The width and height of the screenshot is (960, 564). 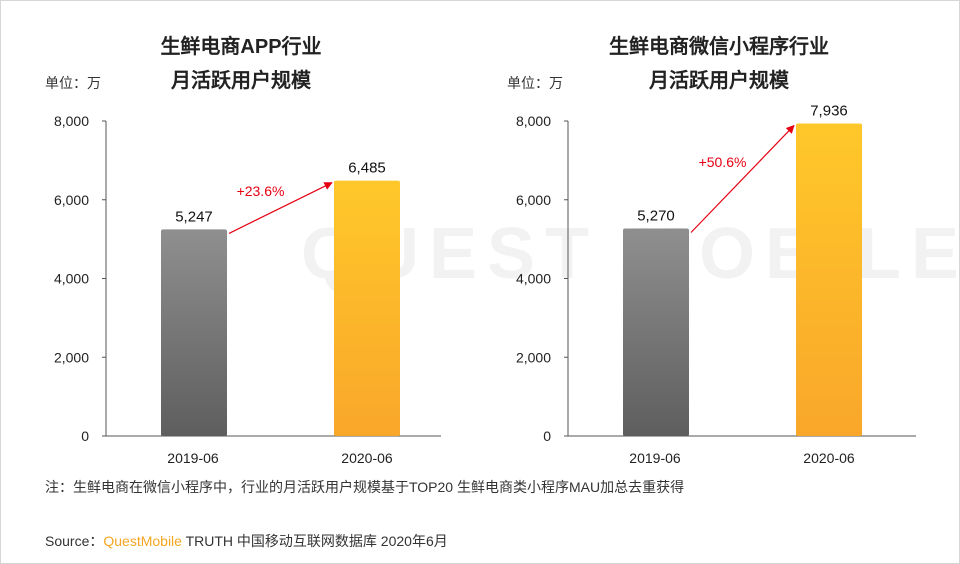 What do you see at coordinates (367, 168) in the screenshot?
I see `bar-value-label: 6,485` at bounding box center [367, 168].